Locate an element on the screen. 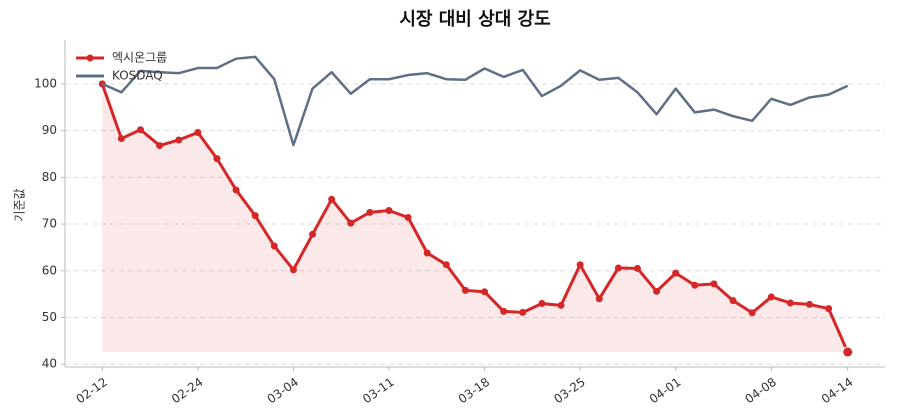 The image size is (900, 420). y-tick-label: 100 is located at coordinates (45, 83).